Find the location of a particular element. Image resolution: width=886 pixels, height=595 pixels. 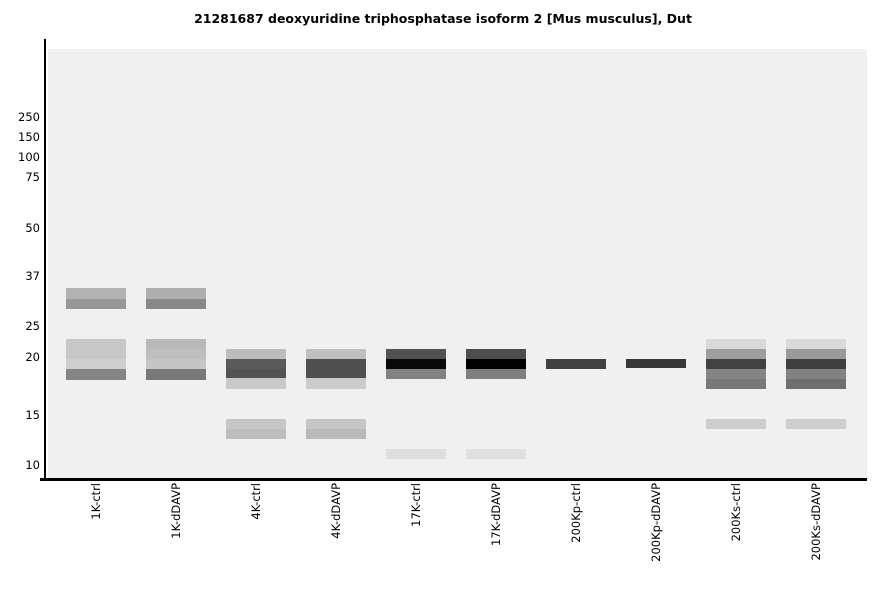

y-tick-label-20: 20 is located at coordinates (32, 357).